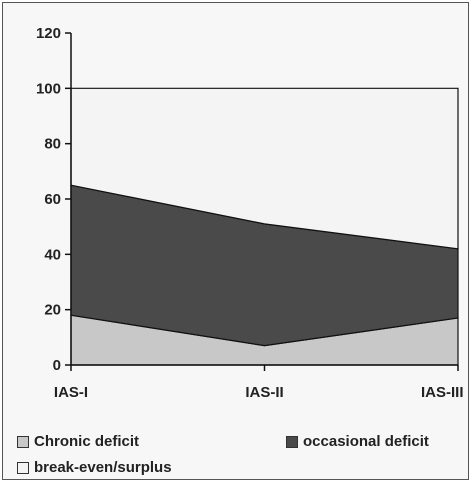 The image size is (473, 484). What do you see at coordinates (87, 441) in the screenshot?
I see `legend-label-chronic-deficit: Chronic deficit` at bounding box center [87, 441].